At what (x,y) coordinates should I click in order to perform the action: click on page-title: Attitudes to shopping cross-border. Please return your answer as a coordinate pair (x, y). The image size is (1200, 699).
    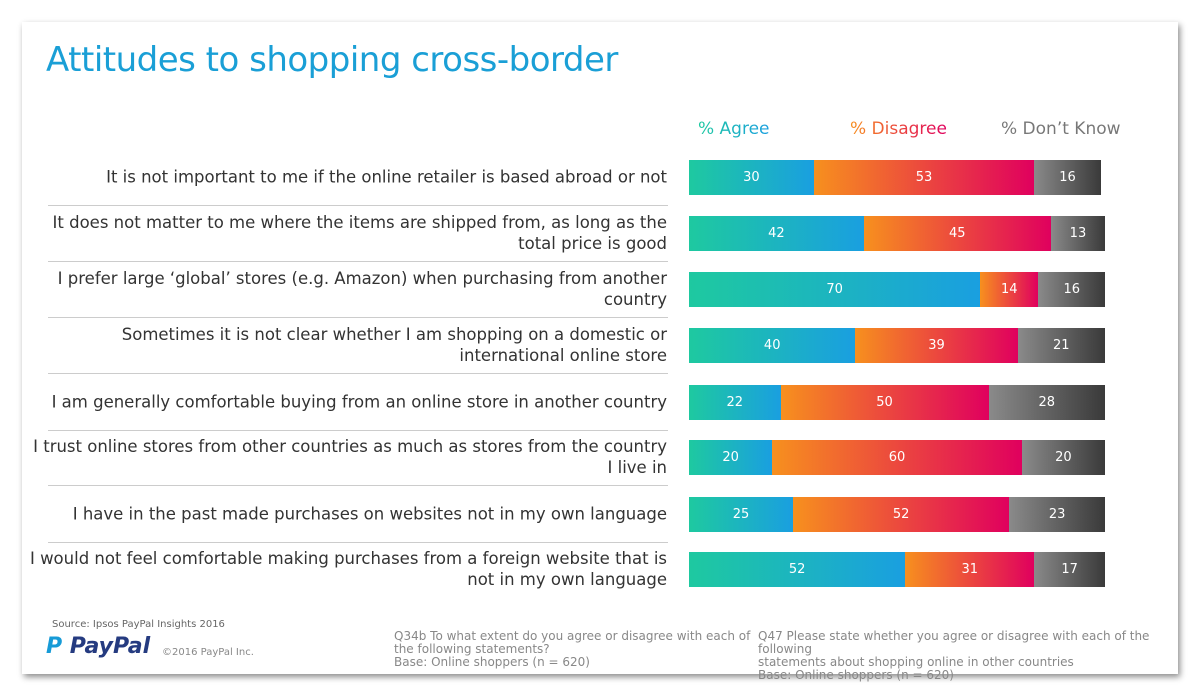
    Looking at the image, I should click on (332, 60).